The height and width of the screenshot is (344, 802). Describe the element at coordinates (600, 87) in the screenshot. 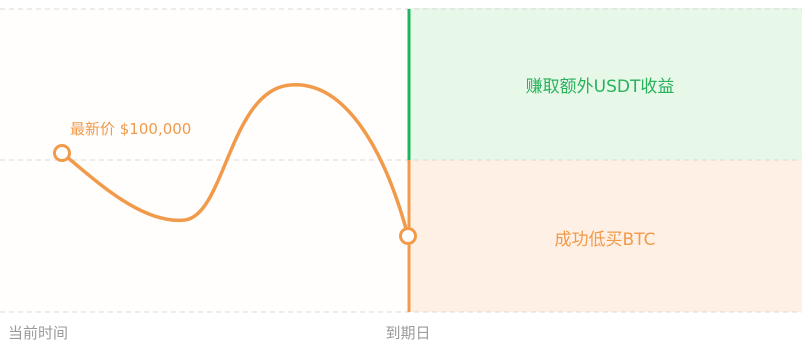

I see `upper-region-label: 赚取额外USDT收益` at that location.